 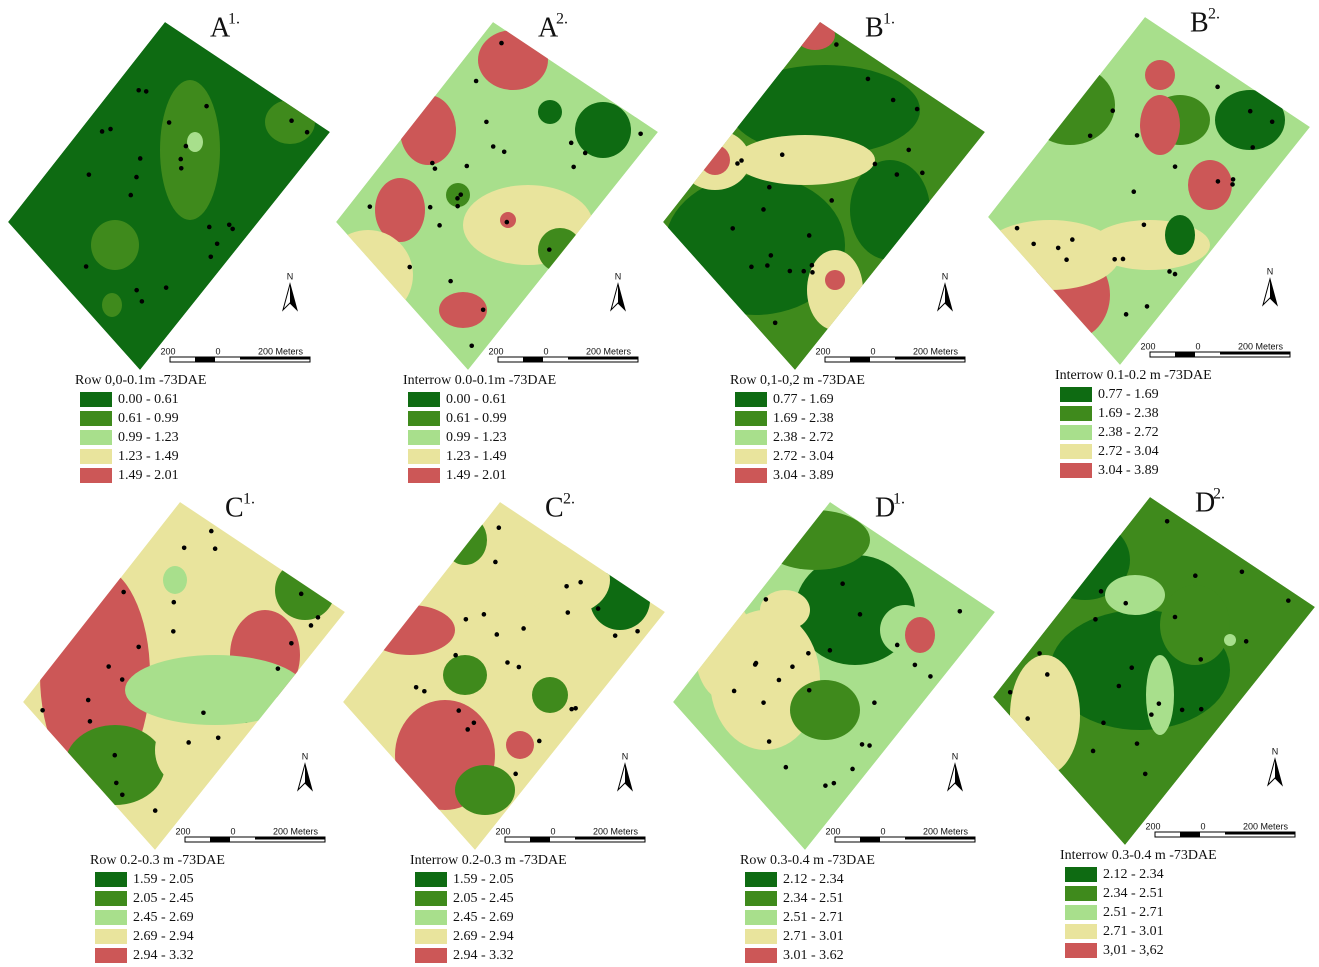 What do you see at coordinates (889, 19) in the screenshot?
I see `panel-label-sup: 1.` at bounding box center [889, 19].